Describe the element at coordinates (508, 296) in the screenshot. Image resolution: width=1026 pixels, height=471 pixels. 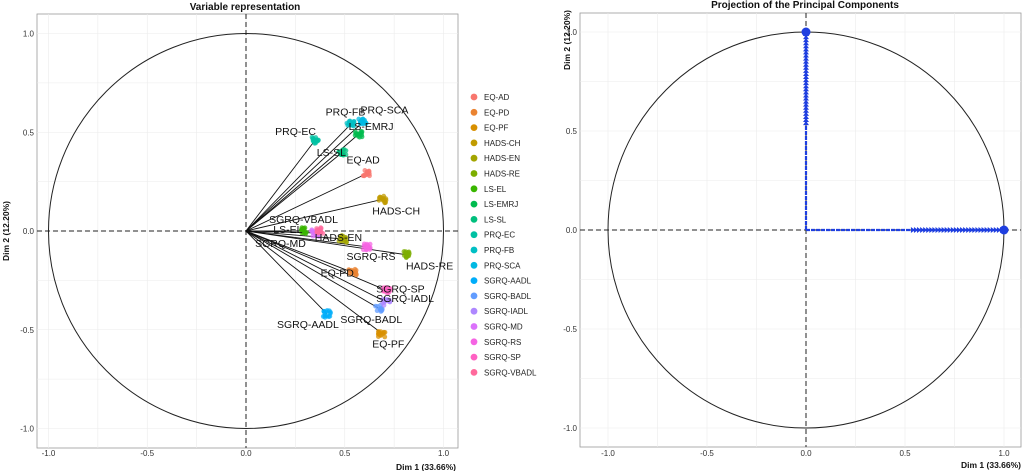
I see `legend-label-sgrq-badl: SGRQ-BADL` at that location.